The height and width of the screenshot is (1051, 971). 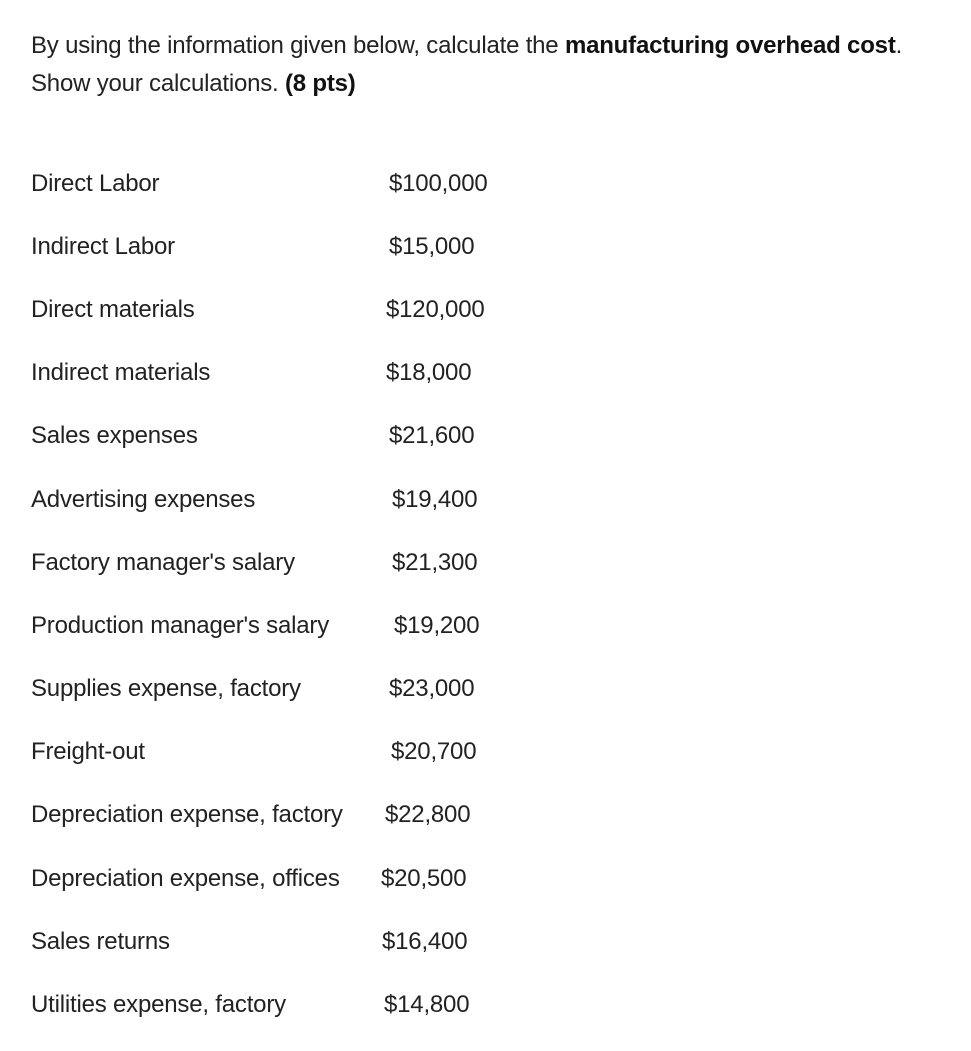 What do you see at coordinates (427, 1004) in the screenshot?
I see `cost-amount: $14,800` at bounding box center [427, 1004].